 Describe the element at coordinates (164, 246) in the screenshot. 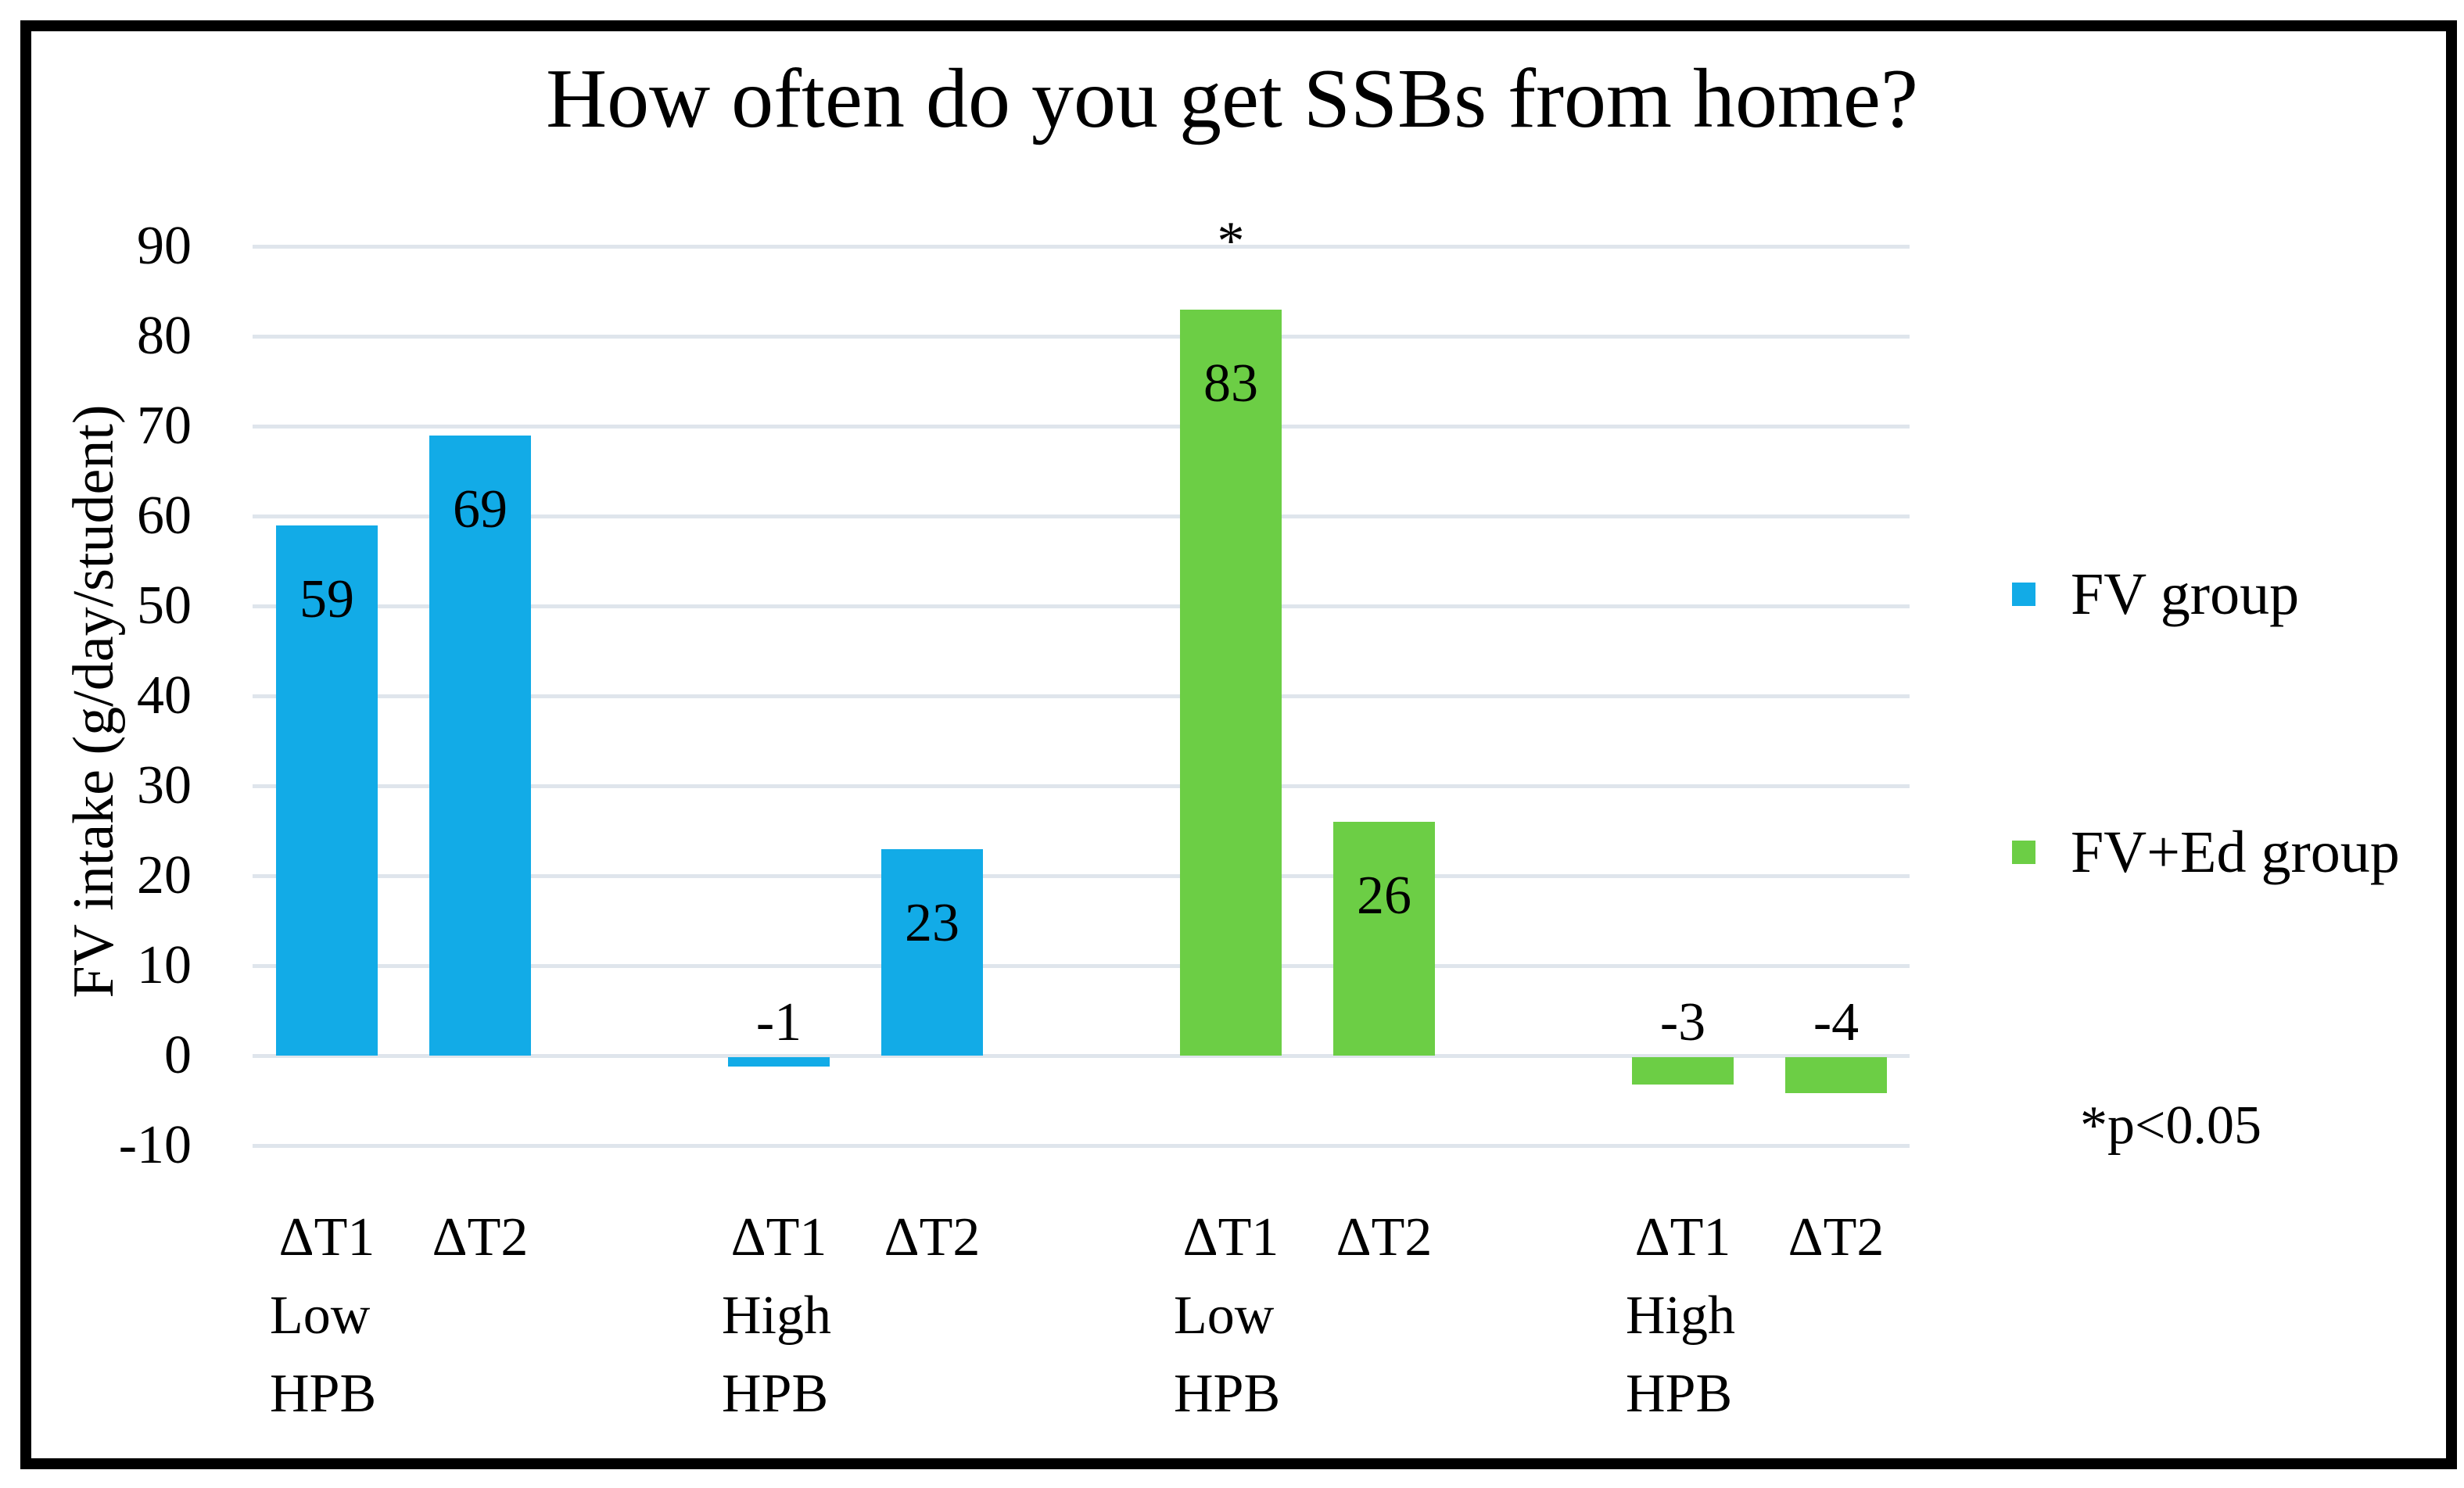

I see `y-tick-label: 90` at that location.